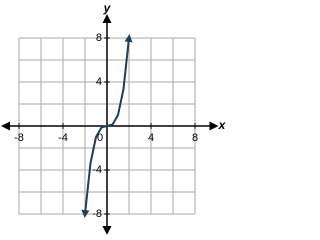 Image resolution: width=320 pixels, height=240 pixels. Describe the element at coordinates (99, 38) in the screenshot. I see `y-tick-label: 8` at that location.